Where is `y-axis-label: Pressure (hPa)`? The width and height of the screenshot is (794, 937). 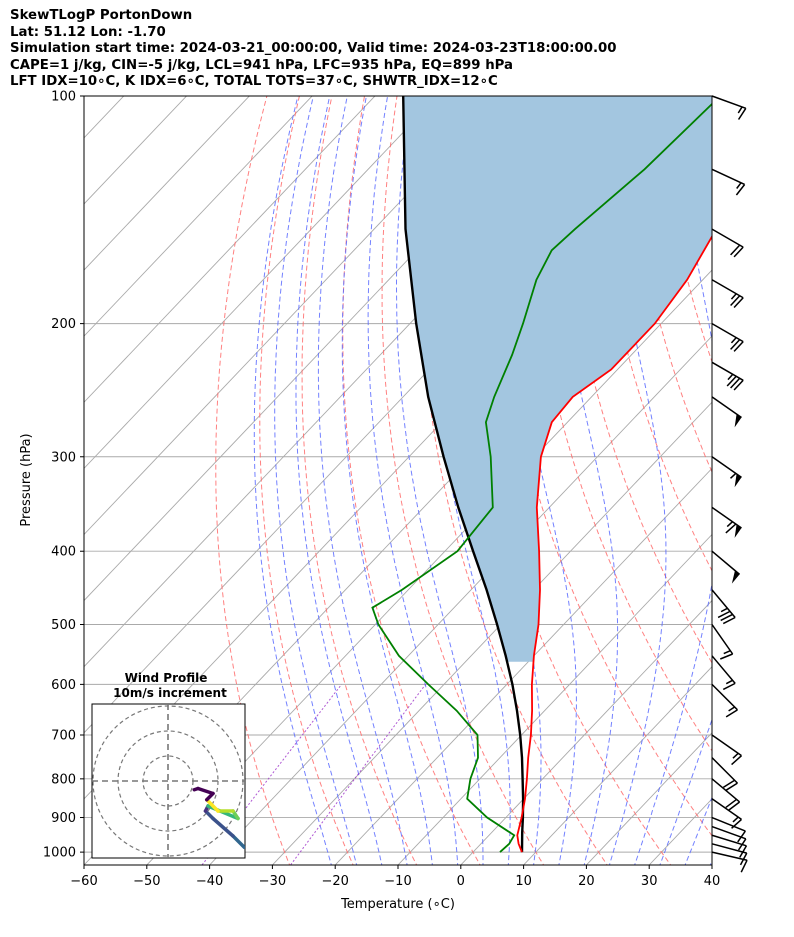 y-axis-label: Pressure (hPa) is located at coordinates (26, 479).